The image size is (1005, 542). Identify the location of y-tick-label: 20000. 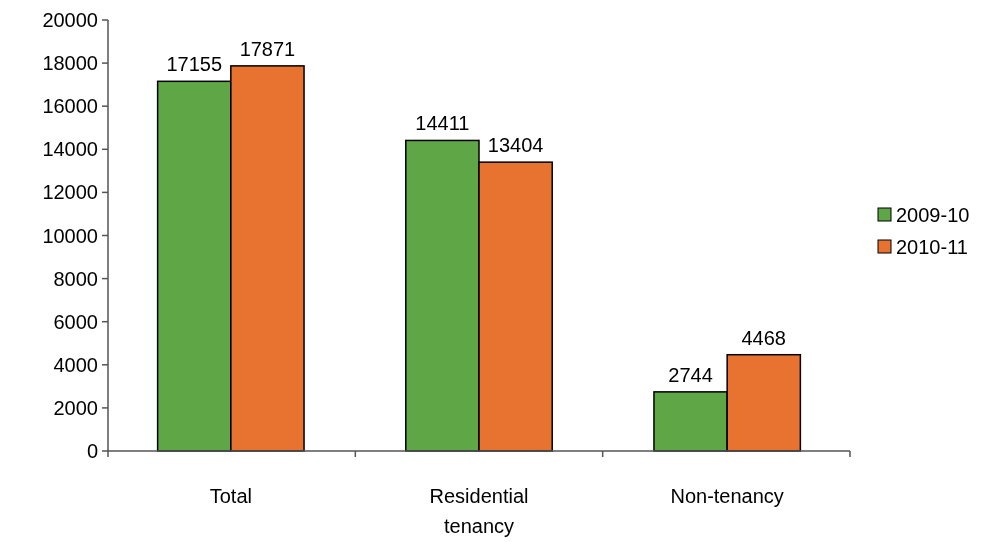
(70, 20).